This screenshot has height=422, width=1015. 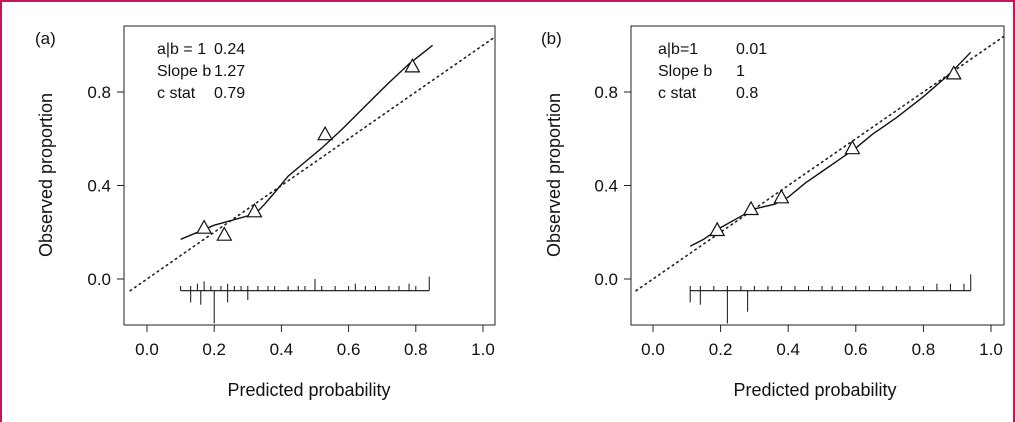 I want to click on stat-value: 1.27, so click(x=229, y=71).